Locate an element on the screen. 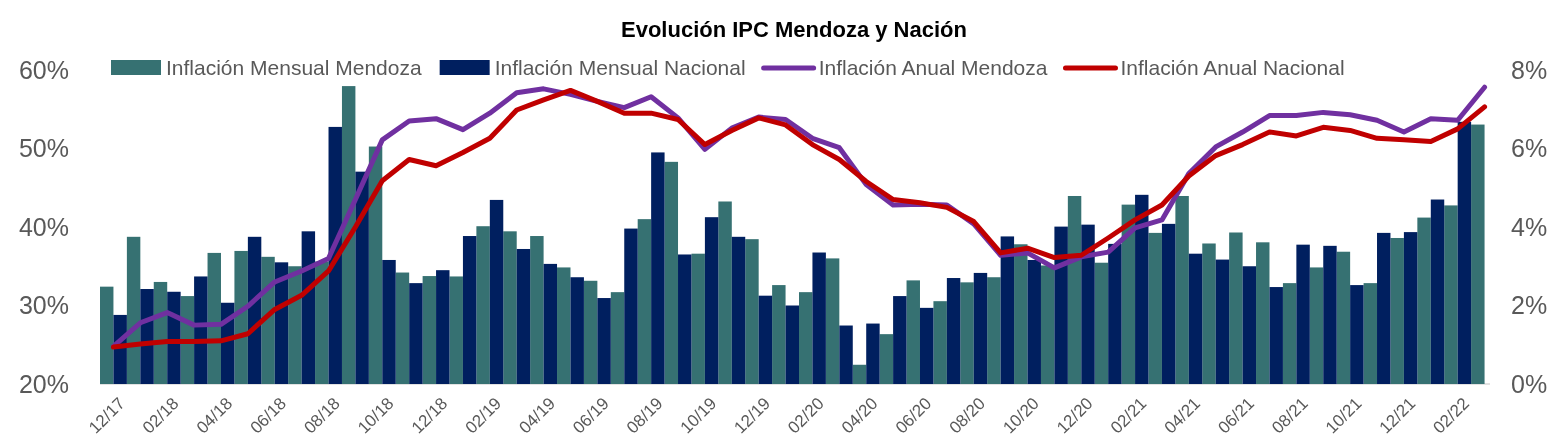  y2-tick-label: 4% is located at coordinates (1529, 226).